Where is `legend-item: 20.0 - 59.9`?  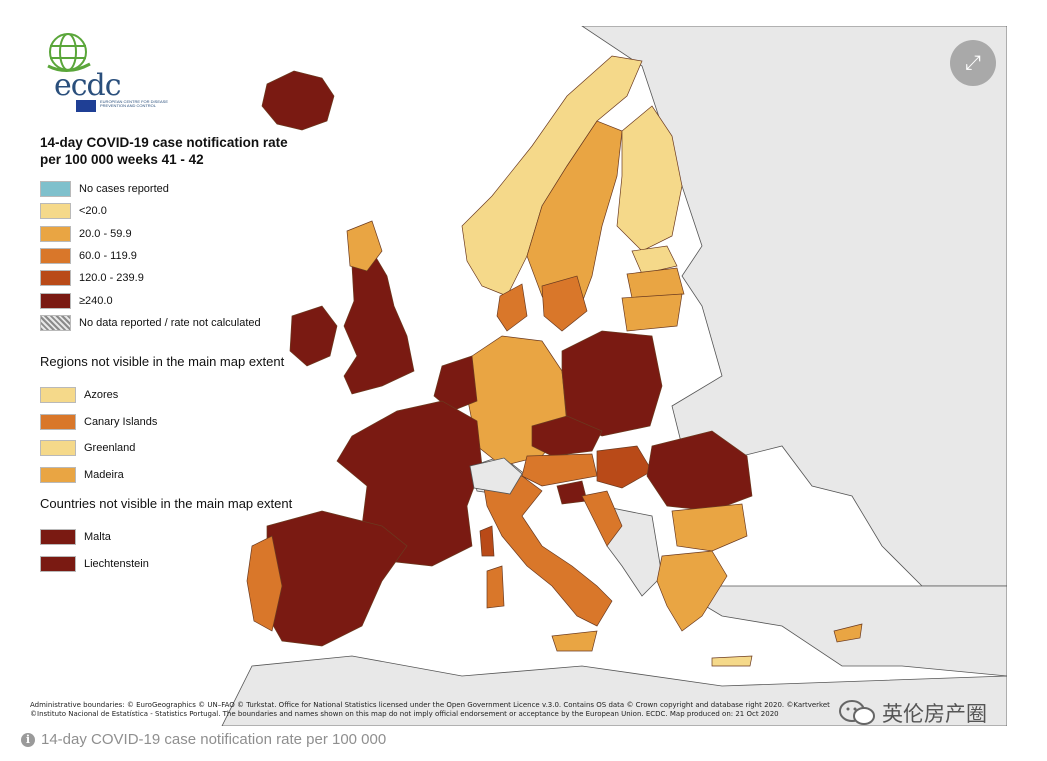 legend-item: 20.0 - 59.9 is located at coordinates (170, 234).